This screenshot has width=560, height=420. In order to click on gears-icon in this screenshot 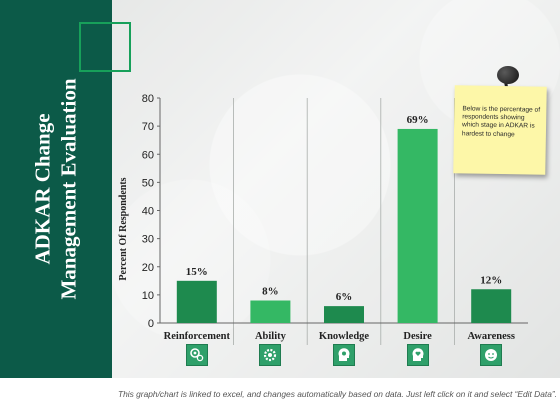, I will do `click(196, 355)`.